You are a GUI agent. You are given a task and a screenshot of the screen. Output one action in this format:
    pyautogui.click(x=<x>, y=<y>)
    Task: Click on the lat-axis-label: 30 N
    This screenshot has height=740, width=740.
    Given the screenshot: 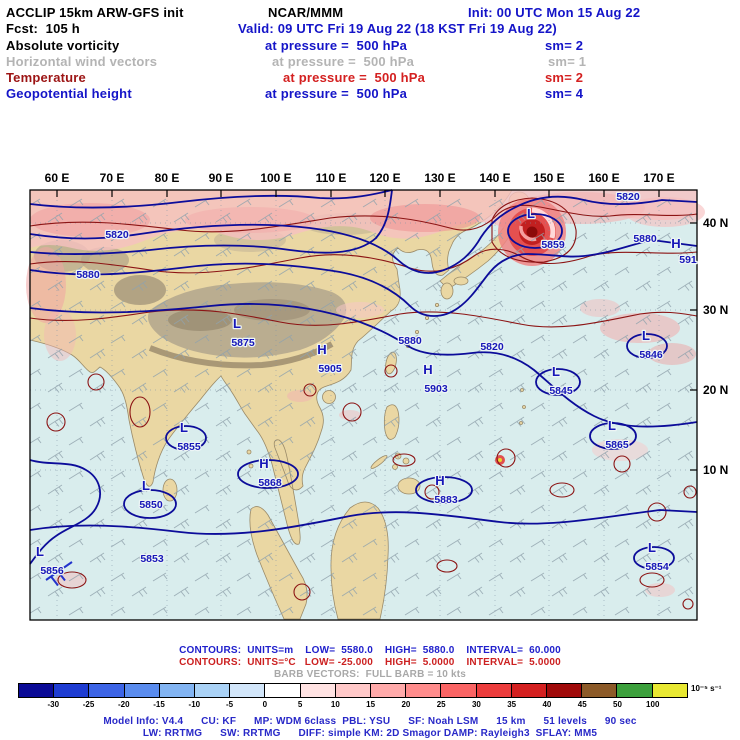 What is the action you would take?
    pyautogui.click(x=715, y=310)
    